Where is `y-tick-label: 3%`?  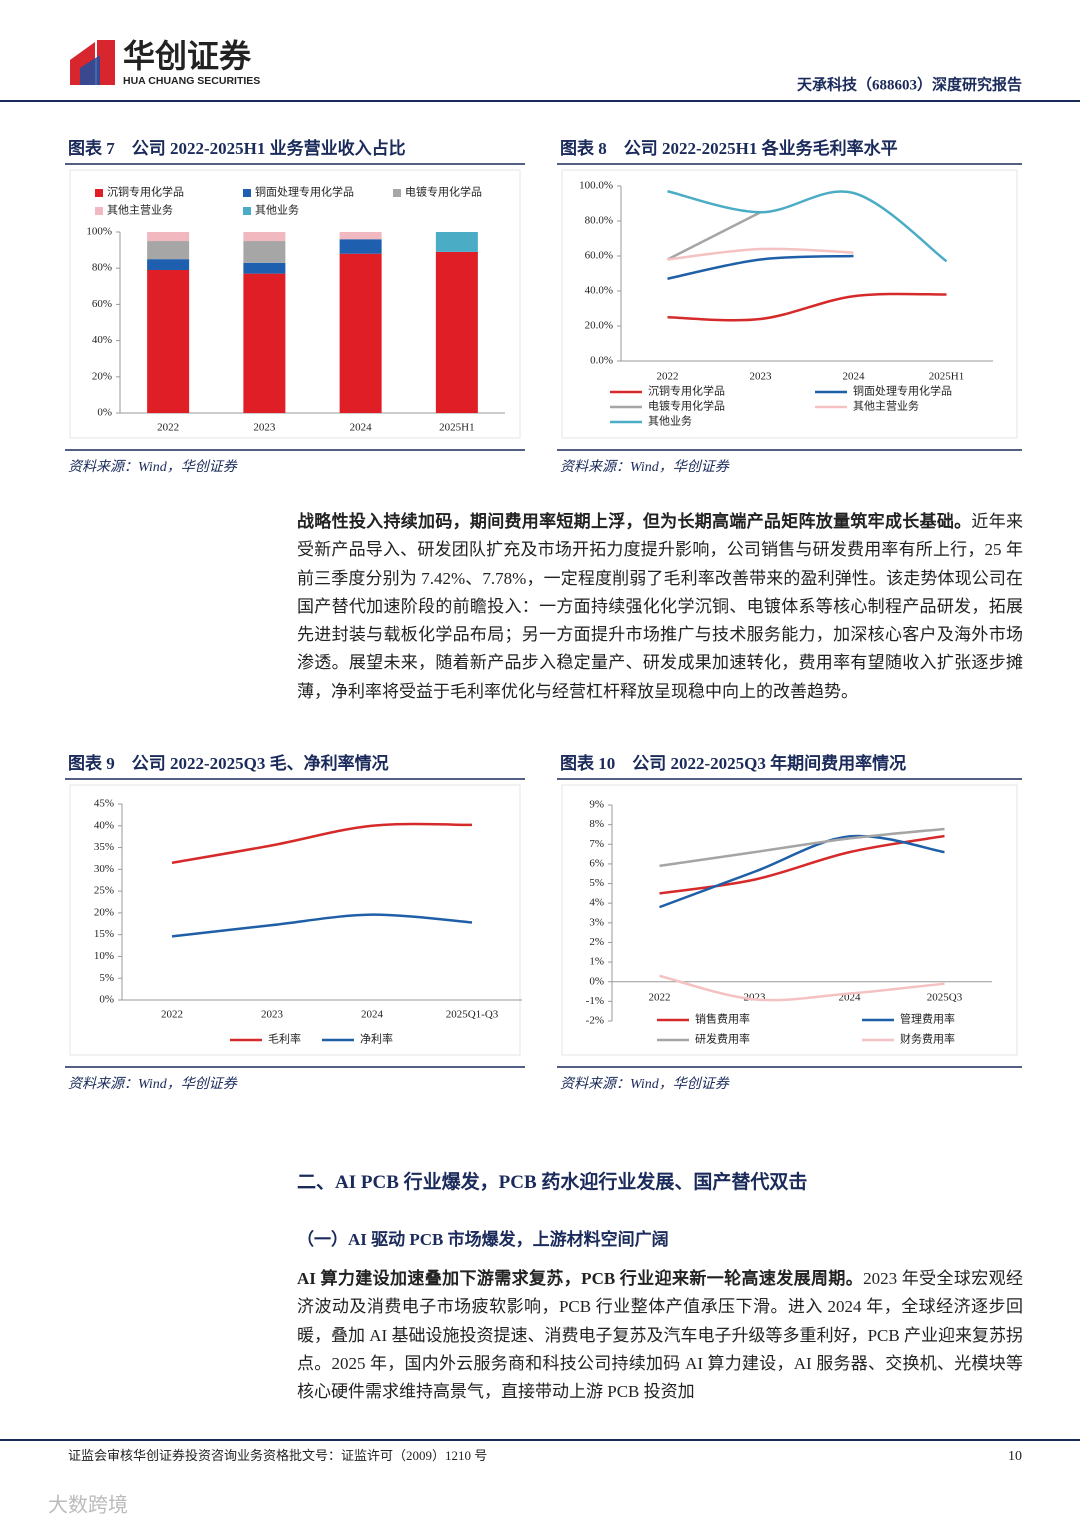
y-tick-label: 3% is located at coordinates (596, 922).